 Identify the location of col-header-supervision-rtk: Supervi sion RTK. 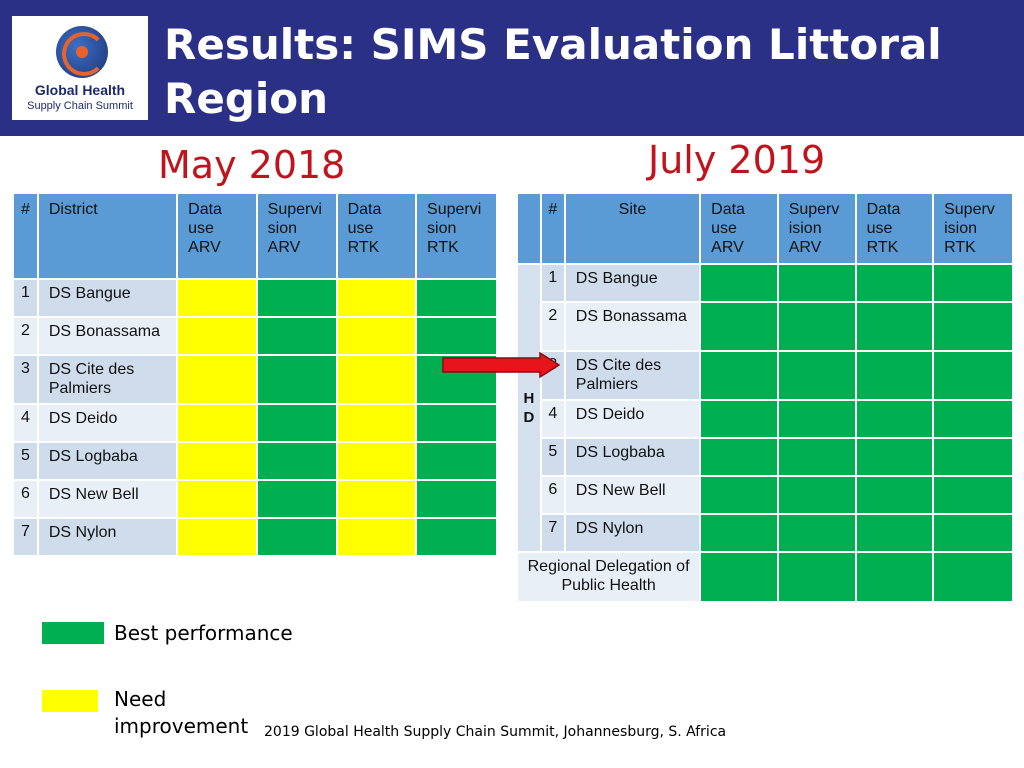
(456, 236).